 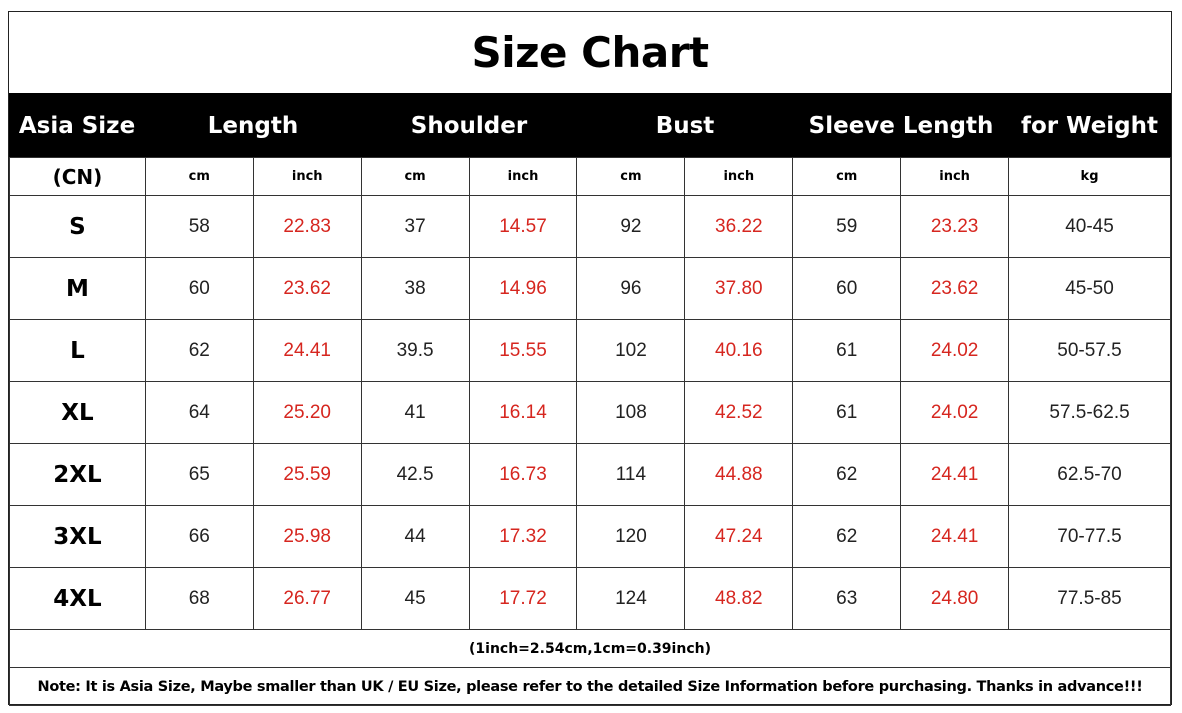 I want to click on cm-cell: 114, so click(x=631, y=474).